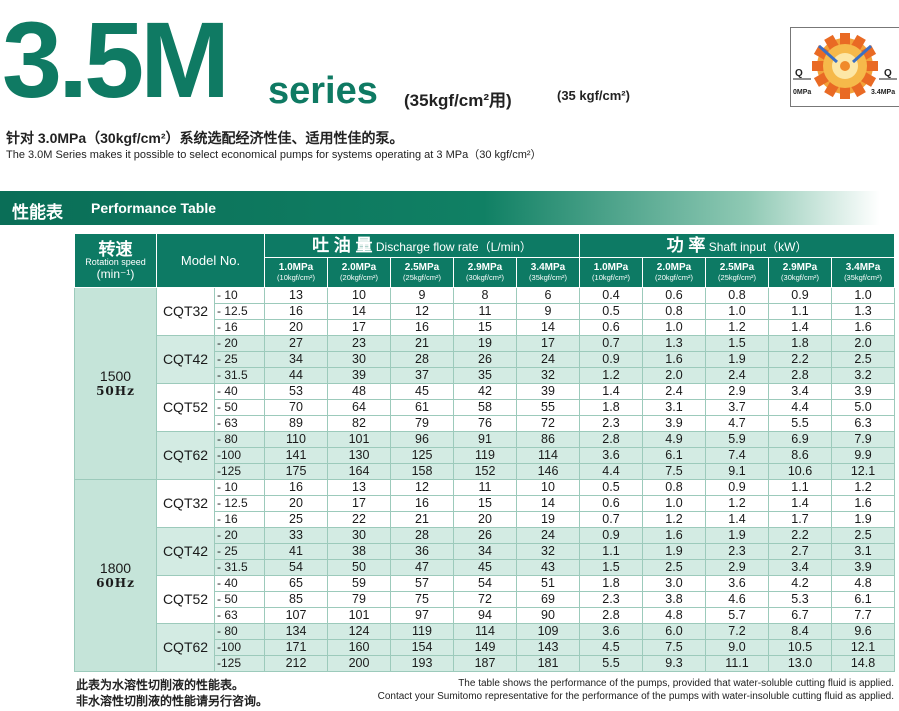 This screenshot has height=711, width=899. Describe the element at coordinates (548, 583) in the screenshot. I see `flow-cell: 51` at that location.